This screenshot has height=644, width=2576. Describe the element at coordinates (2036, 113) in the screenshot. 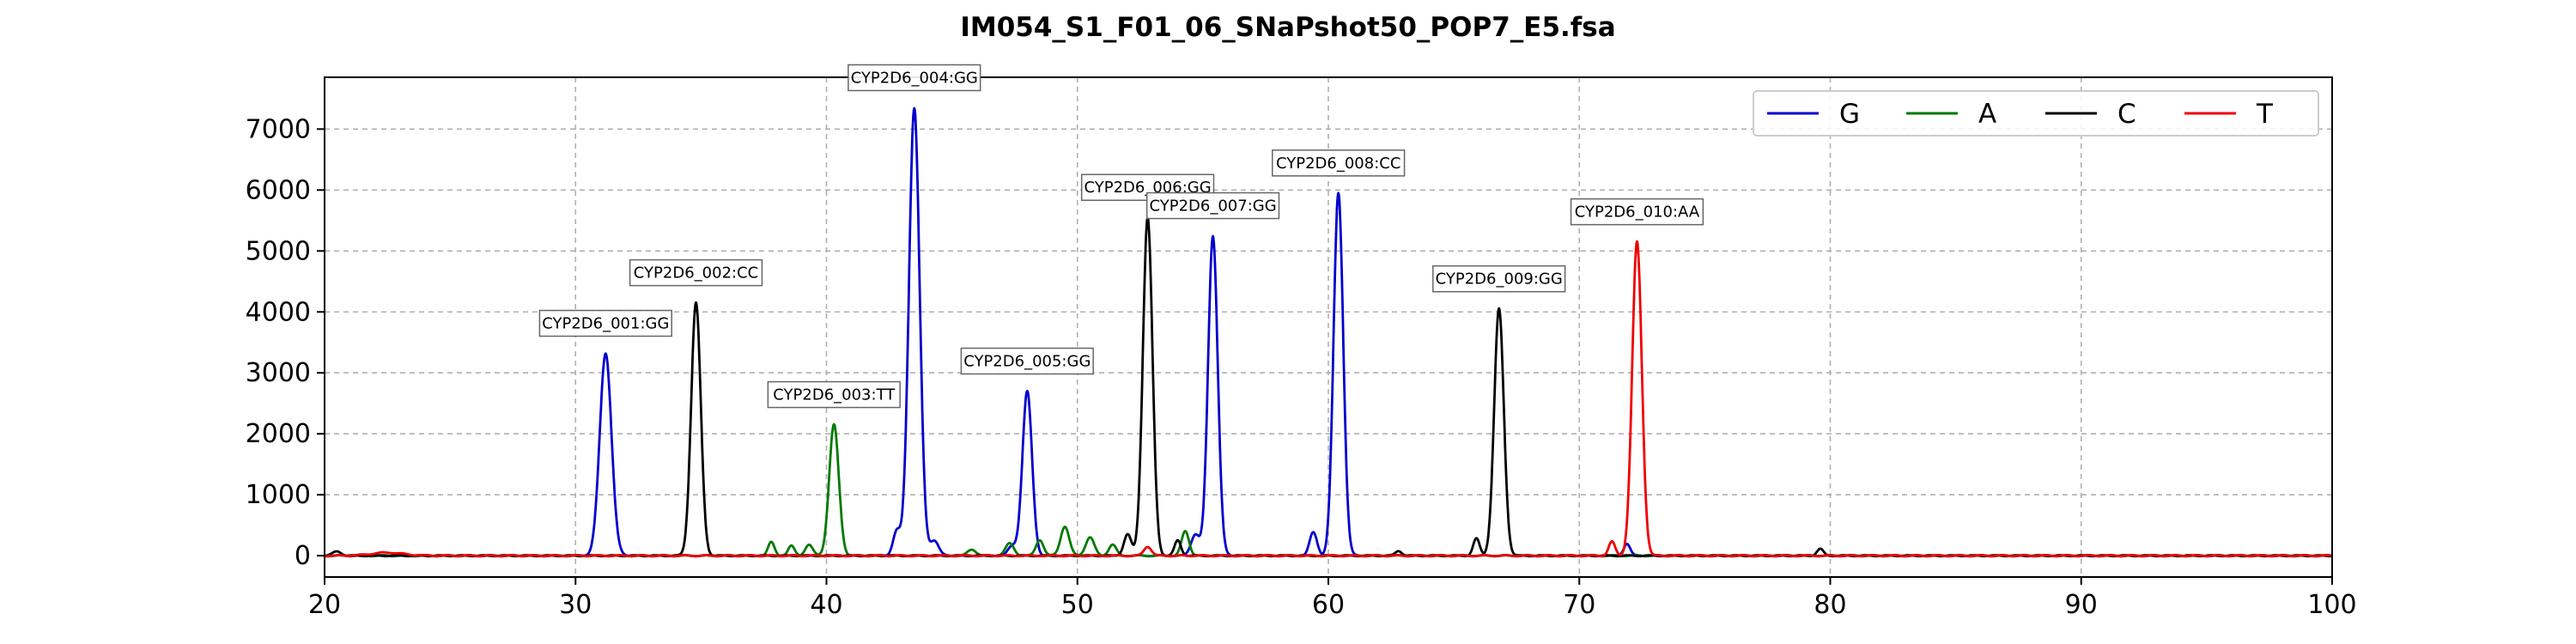

I see `legend-box` at that location.